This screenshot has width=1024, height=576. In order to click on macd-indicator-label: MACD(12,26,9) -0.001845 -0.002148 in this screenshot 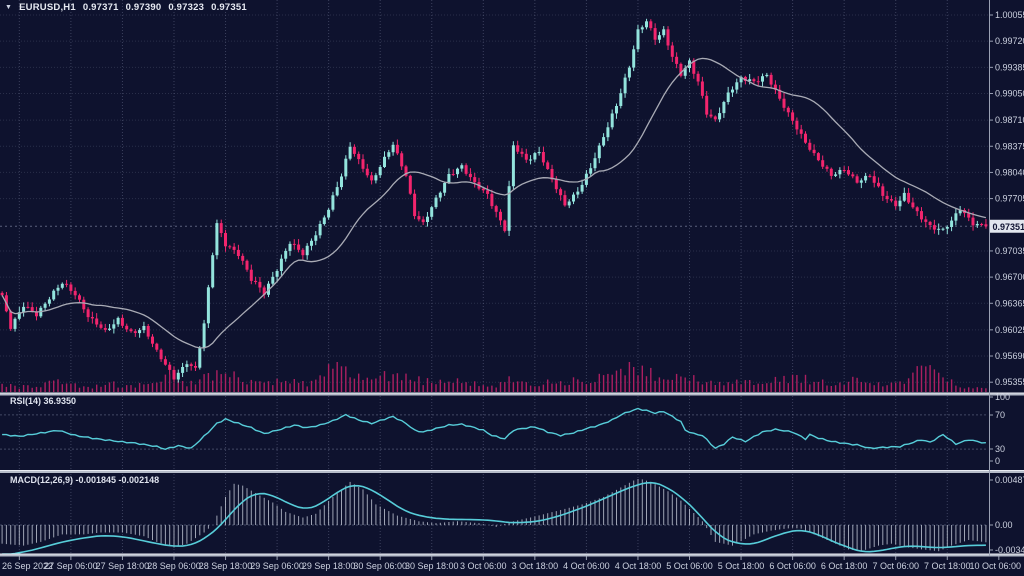, I will do `click(85, 480)`.